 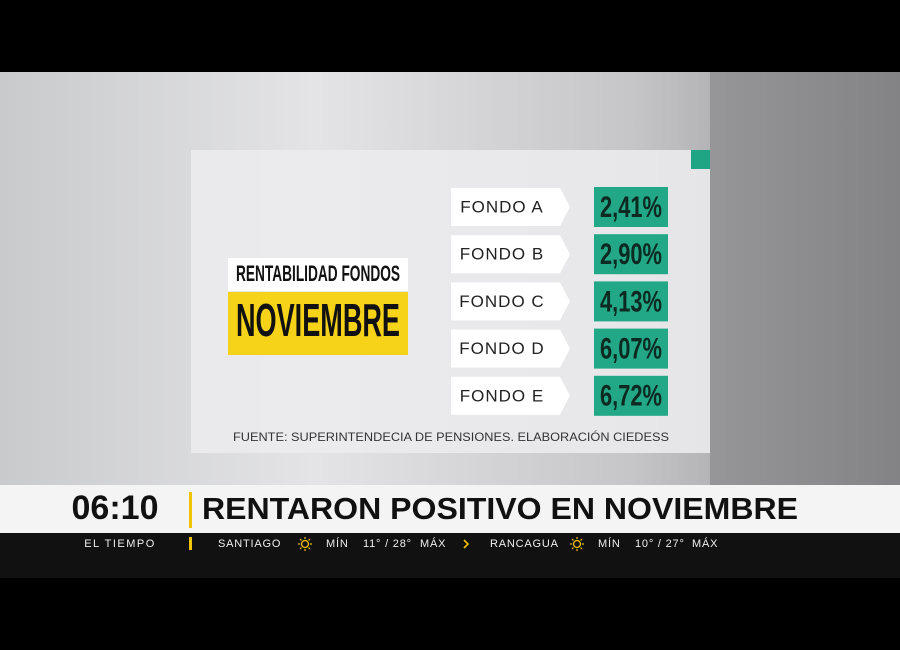 I want to click on fund-value: 6,07%, so click(x=631, y=349).